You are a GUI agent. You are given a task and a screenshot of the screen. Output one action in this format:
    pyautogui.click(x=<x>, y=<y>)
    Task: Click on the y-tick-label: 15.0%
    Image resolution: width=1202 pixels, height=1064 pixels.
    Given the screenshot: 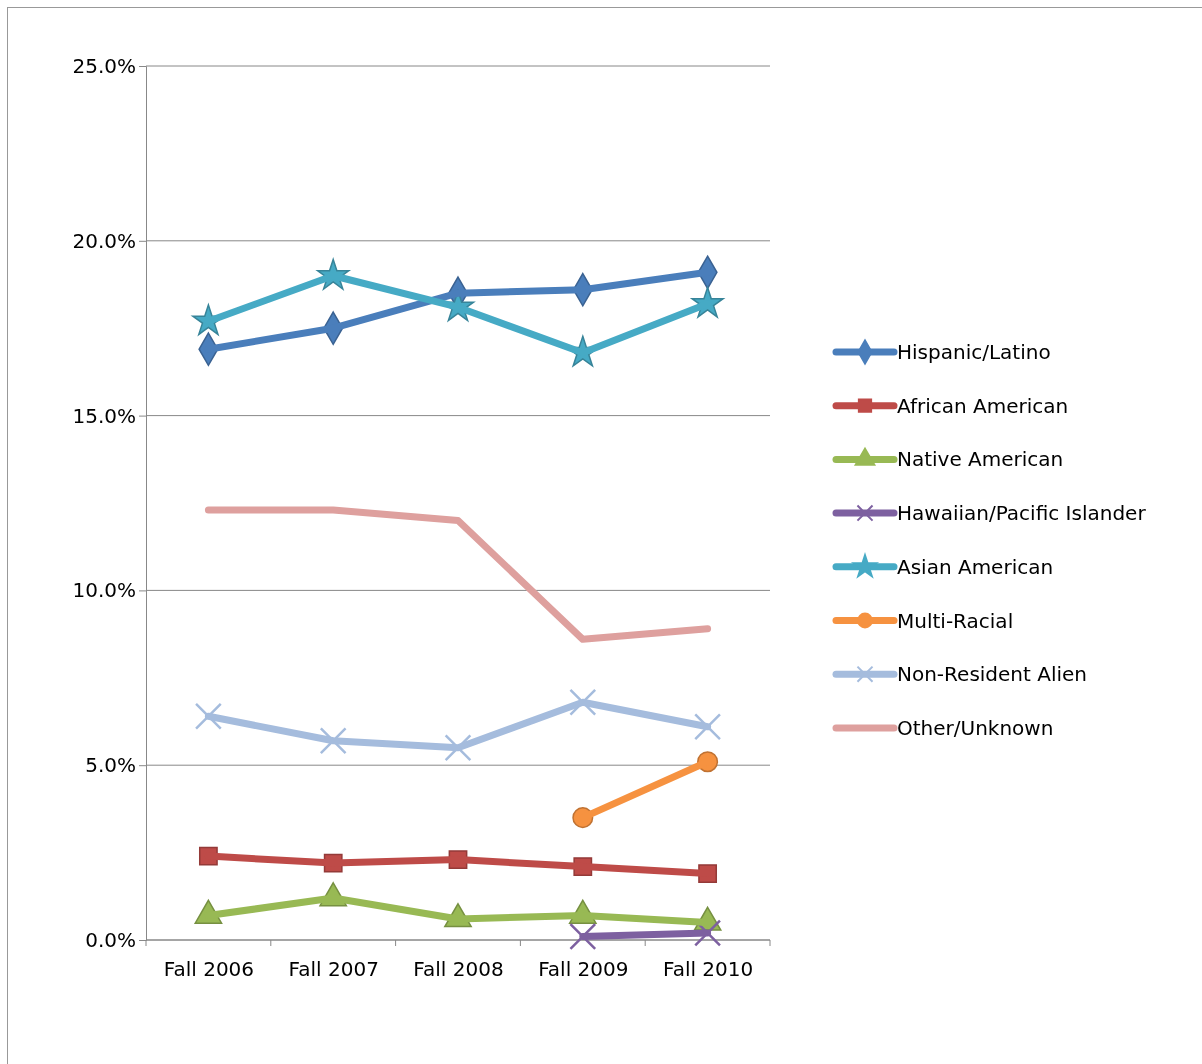 What is the action you would take?
    pyautogui.click(x=104, y=415)
    